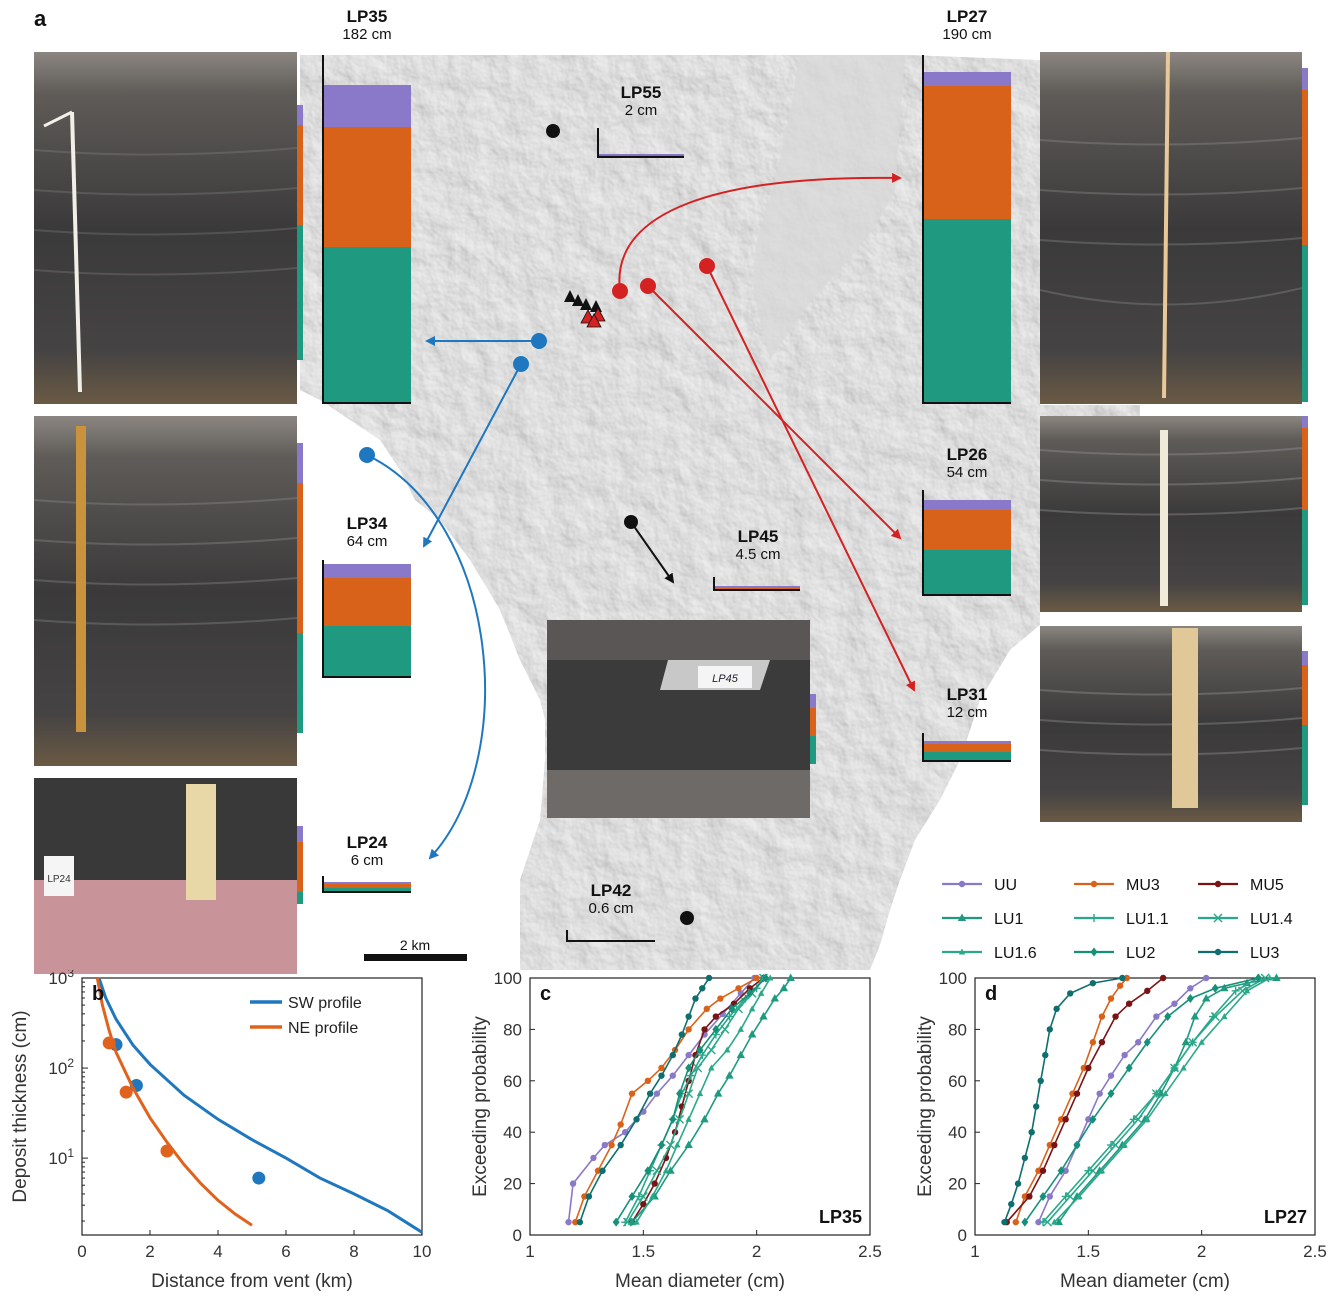  I want to click on column-lp42, so click(610, 936).